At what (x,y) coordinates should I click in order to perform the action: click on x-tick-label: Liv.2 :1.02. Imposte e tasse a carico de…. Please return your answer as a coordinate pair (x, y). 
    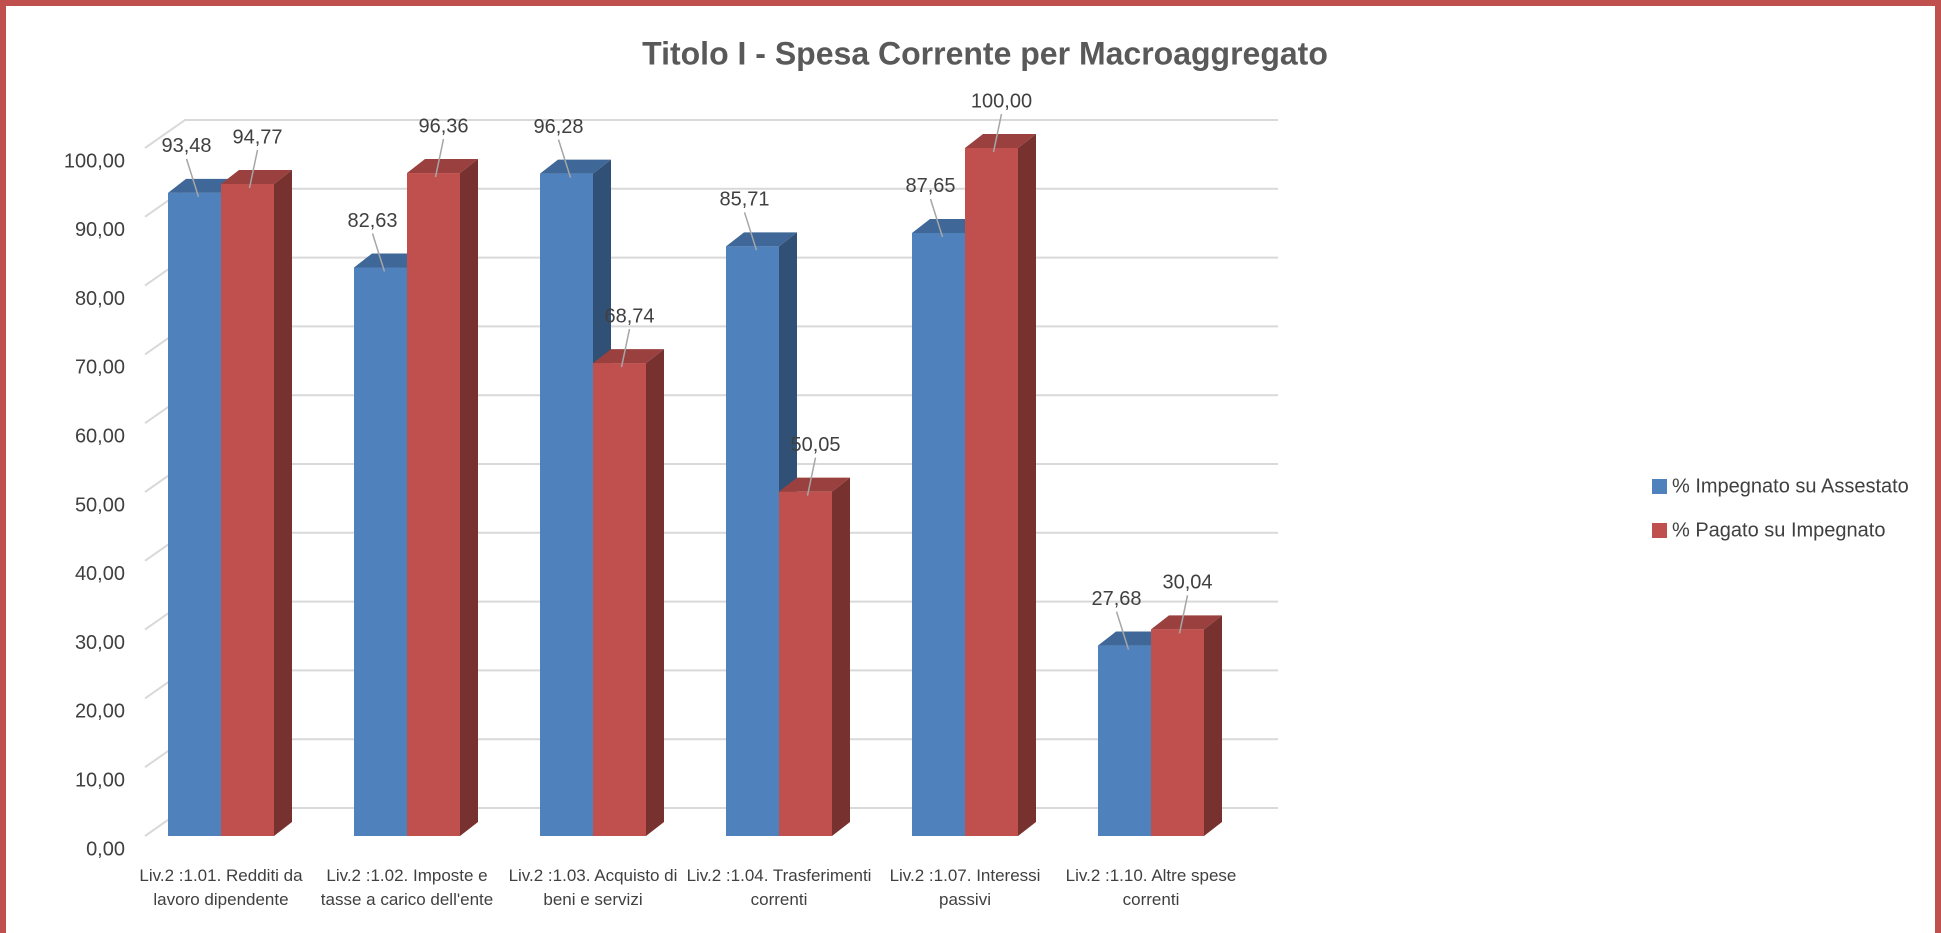
    Looking at the image, I should click on (407, 887).